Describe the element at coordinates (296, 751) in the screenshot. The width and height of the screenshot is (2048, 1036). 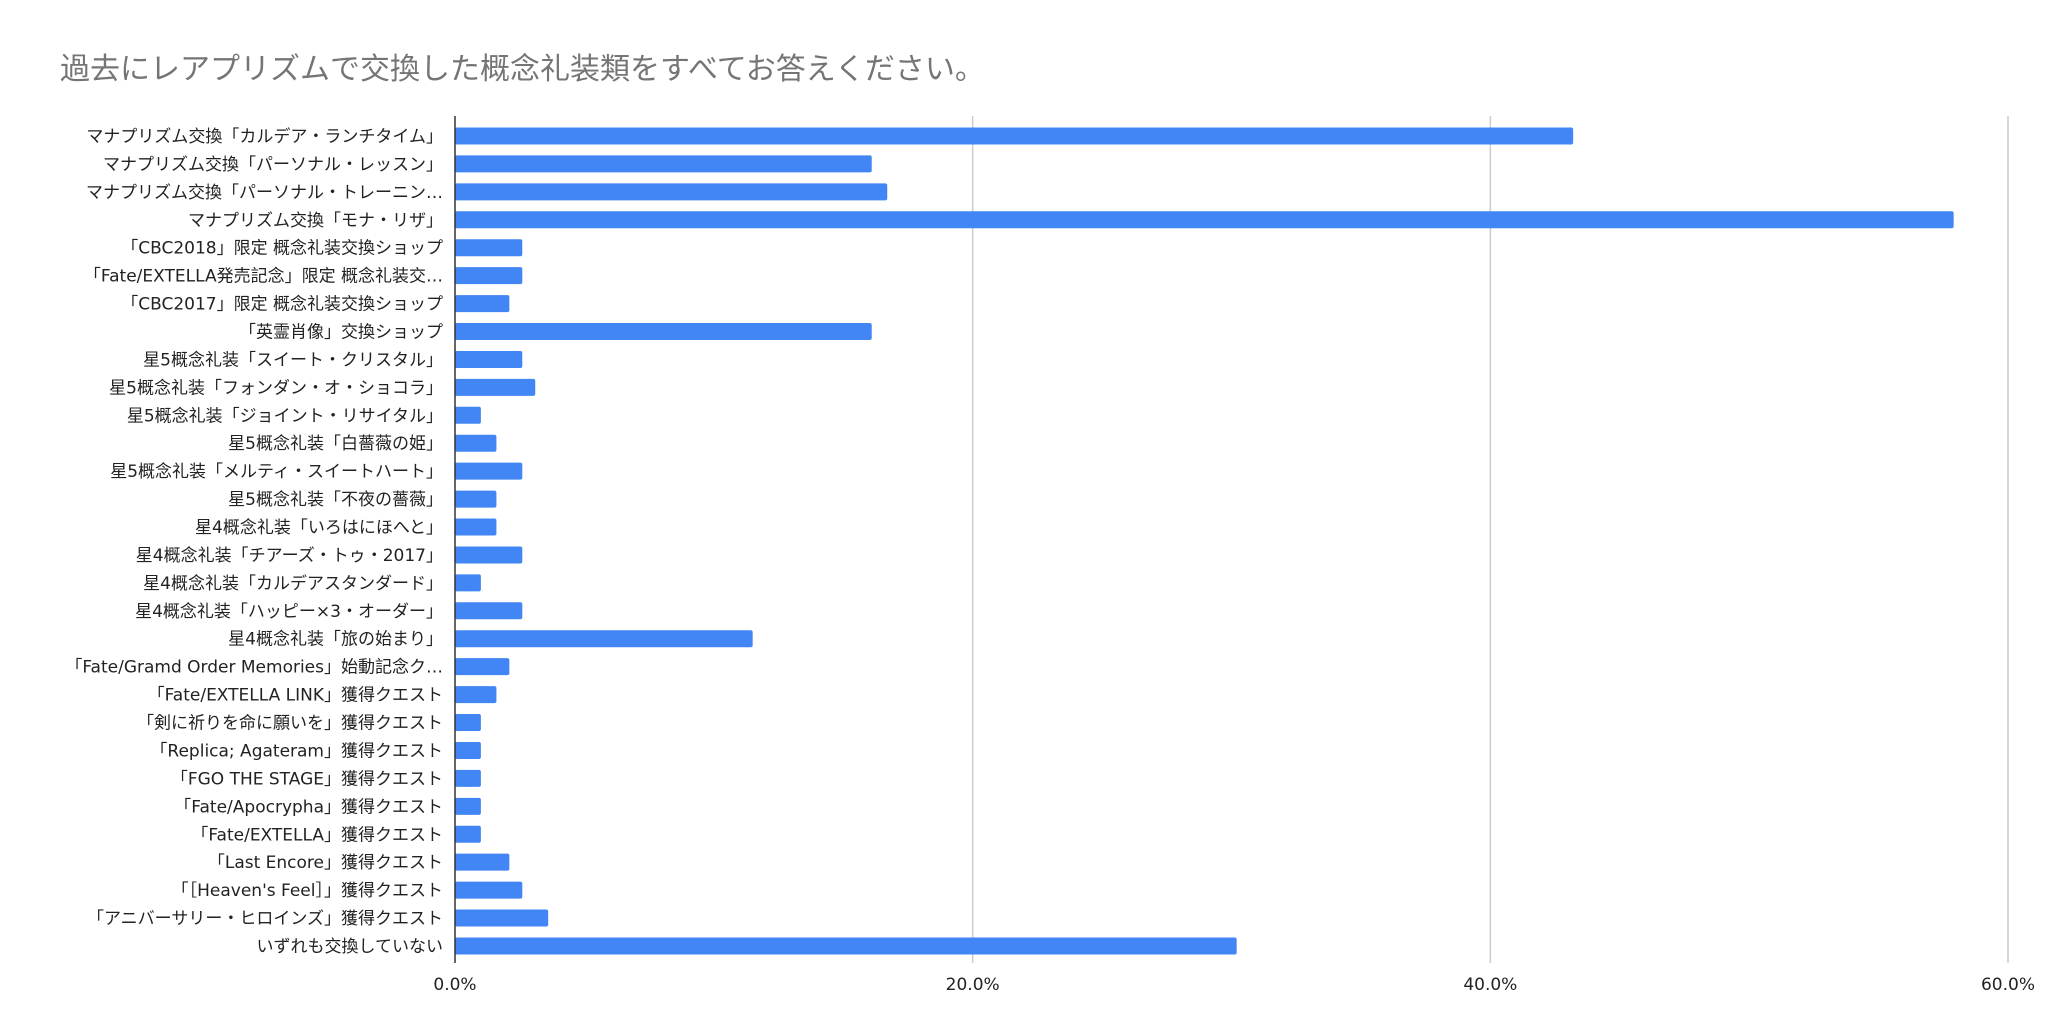
I see `category-label-22: 「Replica; Agateram」獲得クエスト` at that location.